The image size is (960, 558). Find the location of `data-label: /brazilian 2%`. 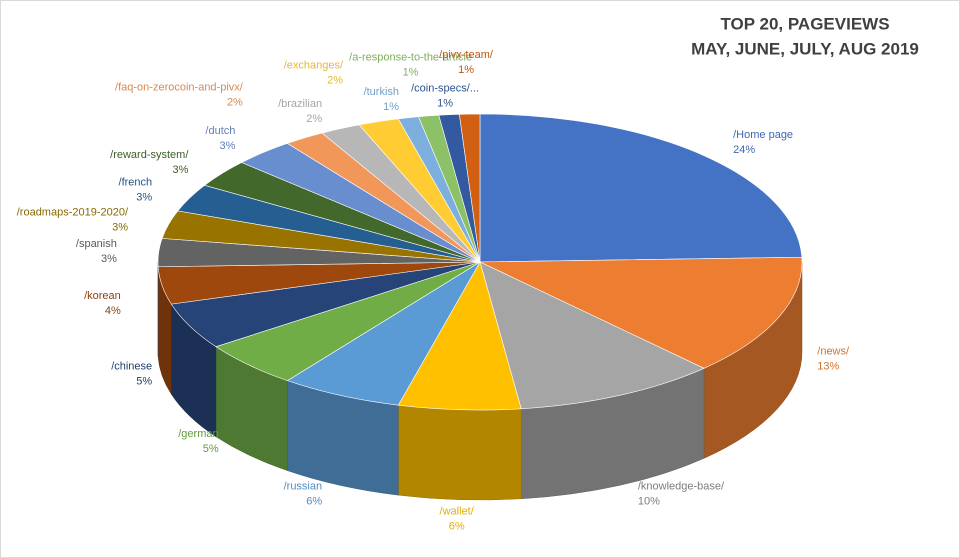

data-label: /brazilian 2% is located at coordinates (300, 111).